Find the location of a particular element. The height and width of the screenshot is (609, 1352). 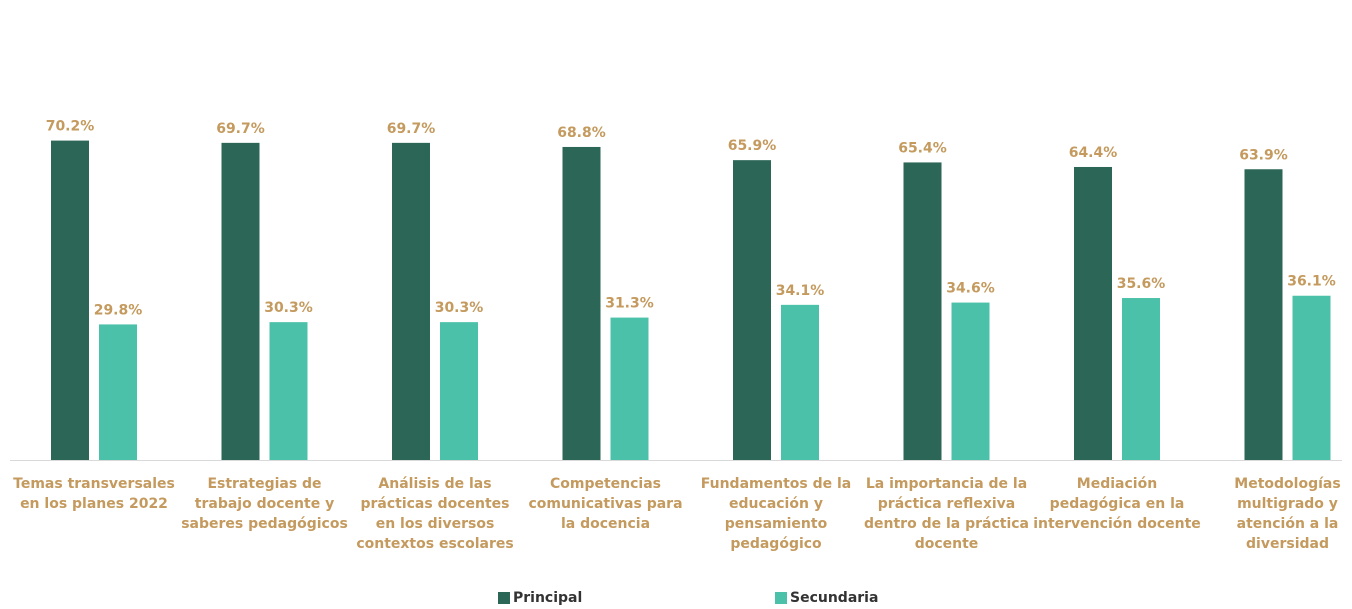

data-label-principal-2: 69.7% is located at coordinates (240, 129).